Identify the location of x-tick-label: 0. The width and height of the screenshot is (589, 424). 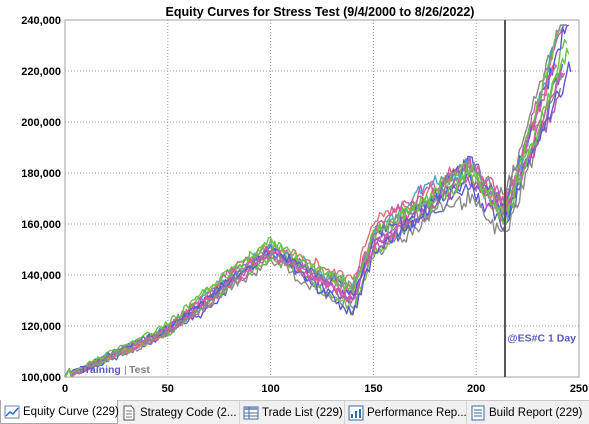
(65, 389).